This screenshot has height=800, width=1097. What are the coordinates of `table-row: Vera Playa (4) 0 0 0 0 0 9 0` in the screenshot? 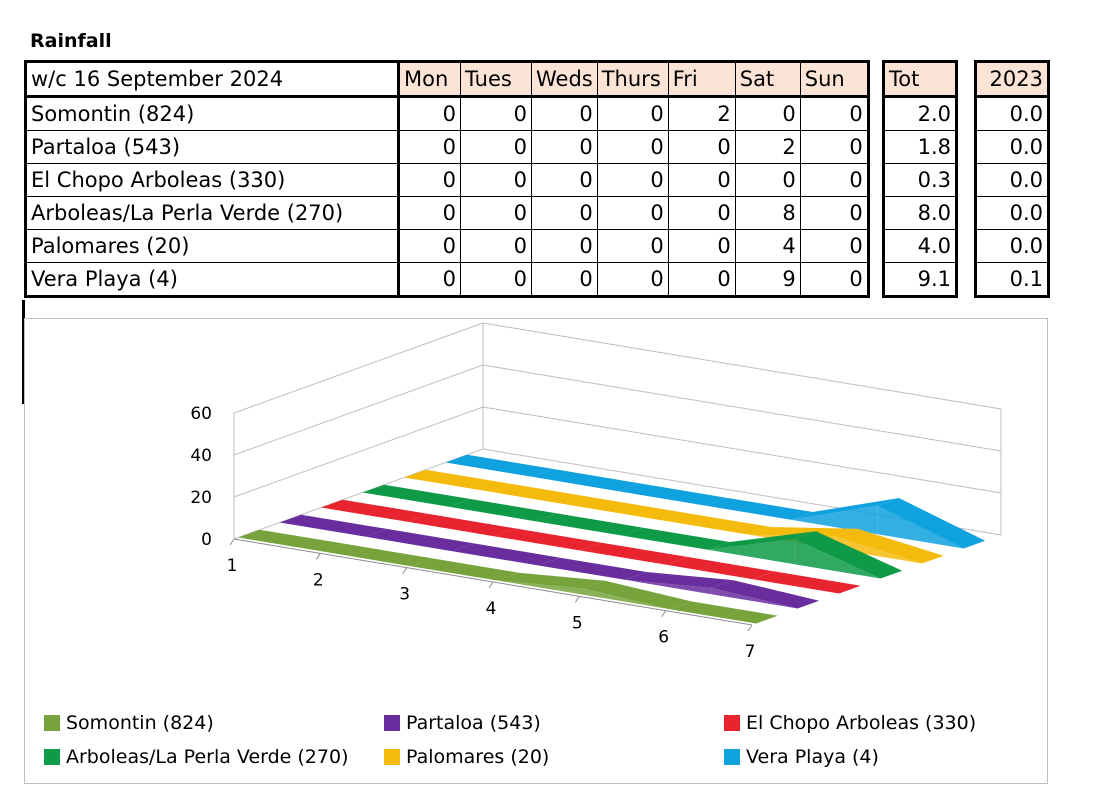 It's located at (447, 279).